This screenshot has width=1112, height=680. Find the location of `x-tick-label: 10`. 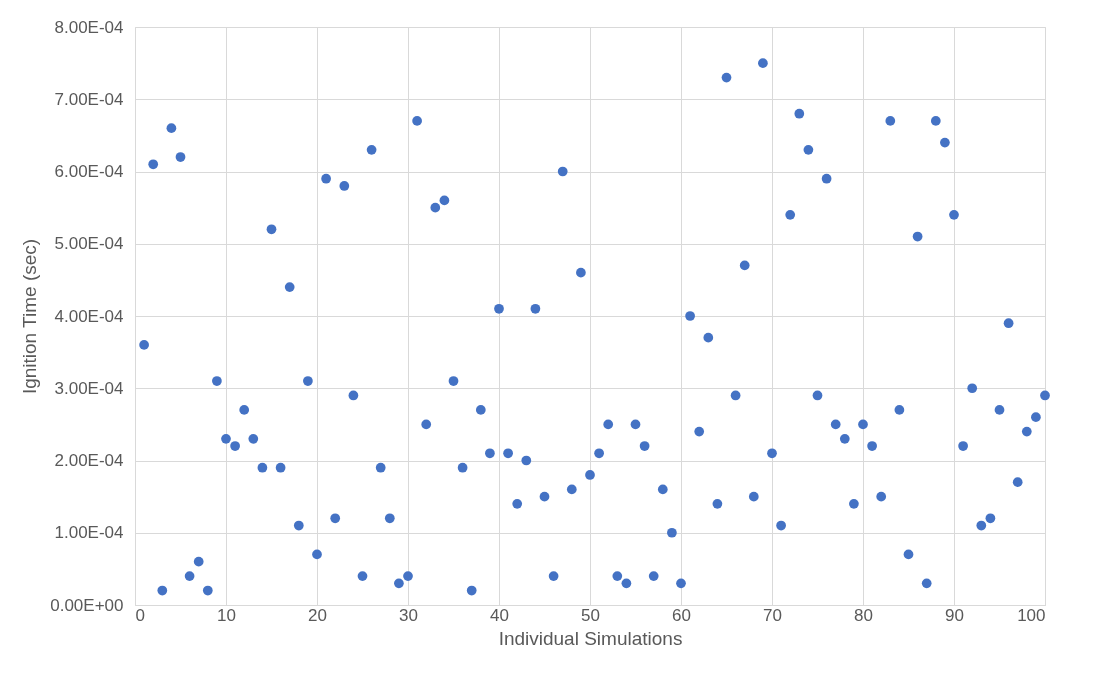

x-tick-label: 10 is located at coordinates (226, 615).